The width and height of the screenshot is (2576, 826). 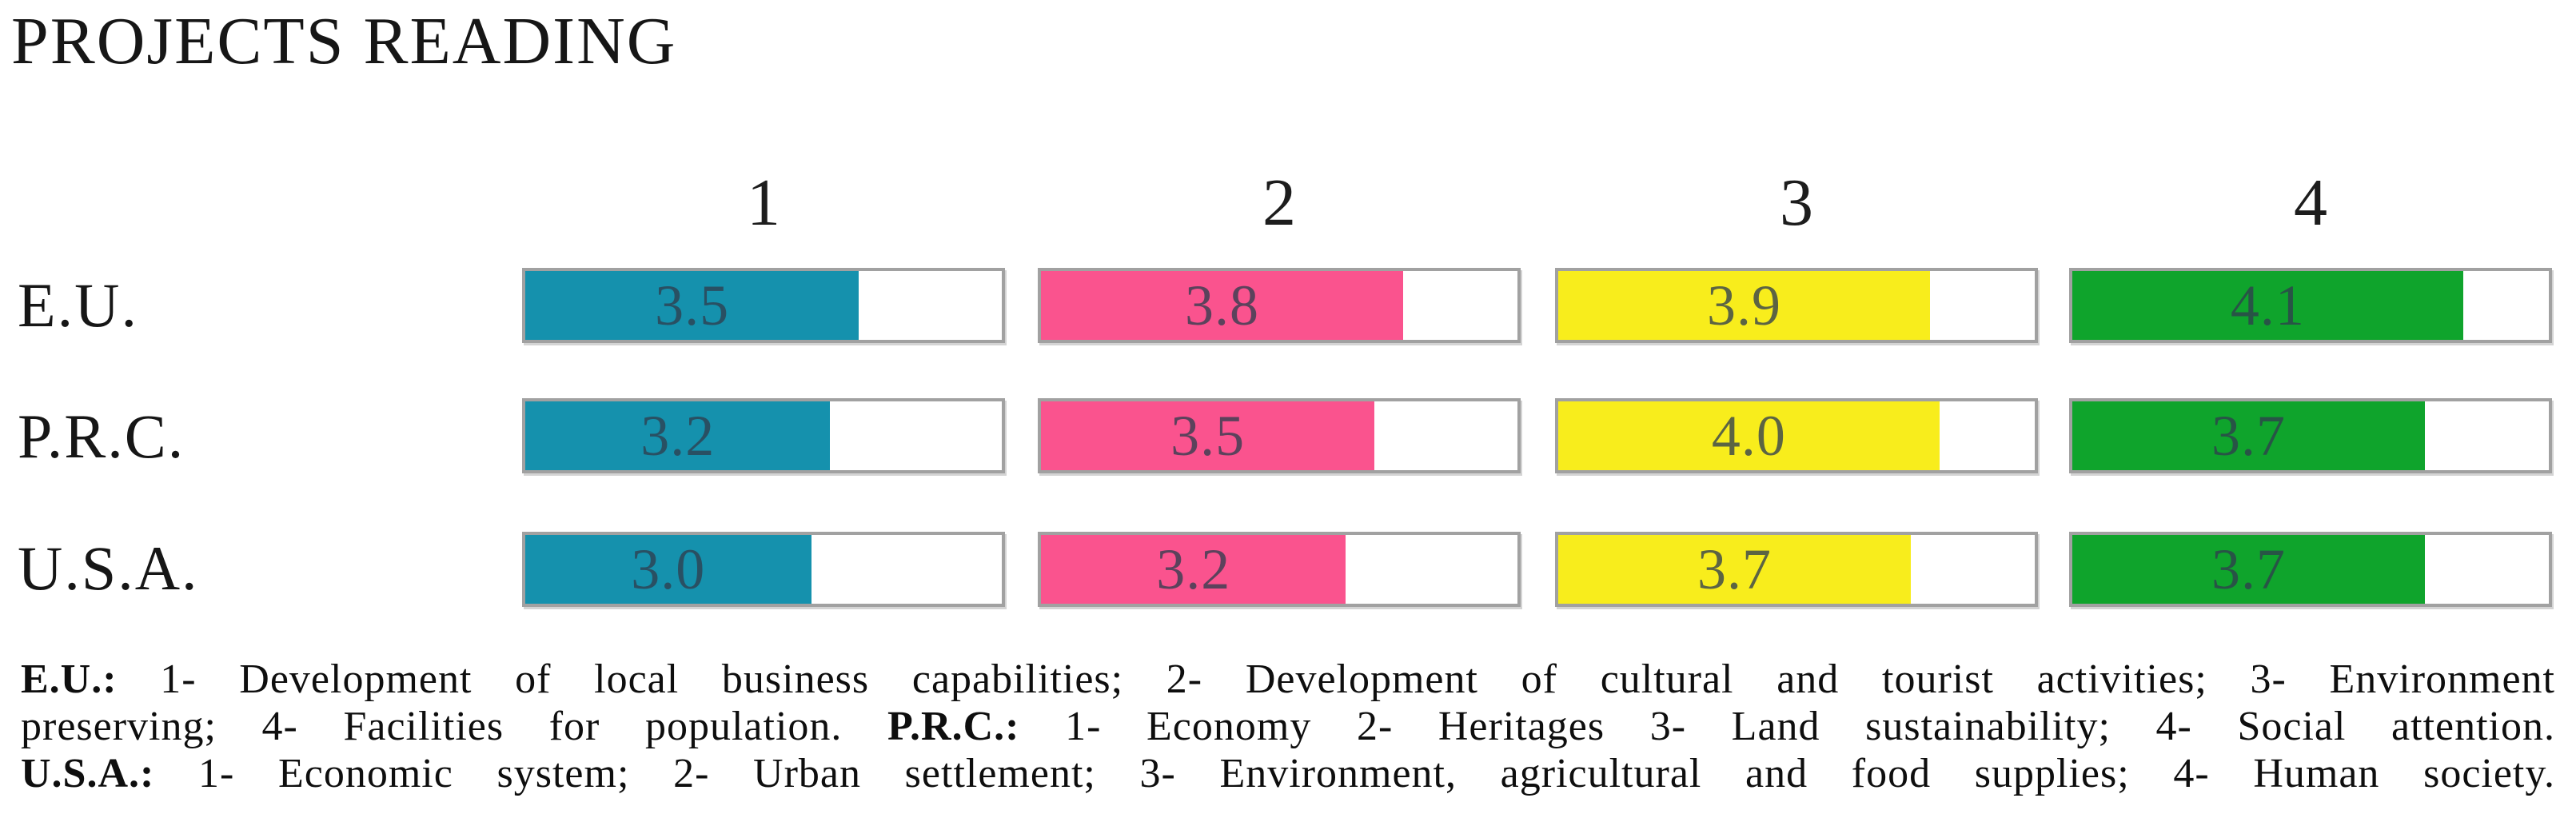 I want to click on bar-track-eu-4: 4.1, so click(x=2310, y=305).